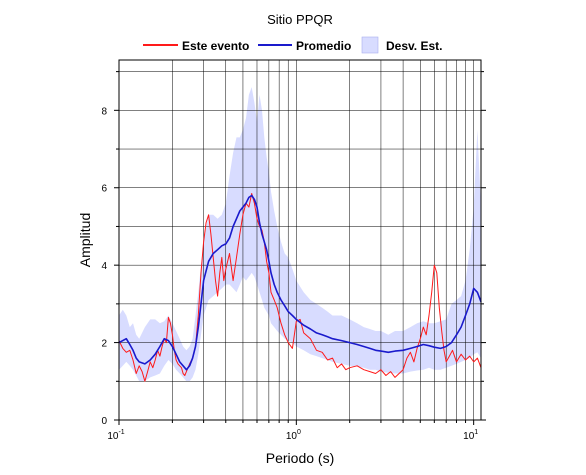  Describe the element at coordinates (85, 240) in the screenshot. I see `y-axis-label: Amplitud` at that location.